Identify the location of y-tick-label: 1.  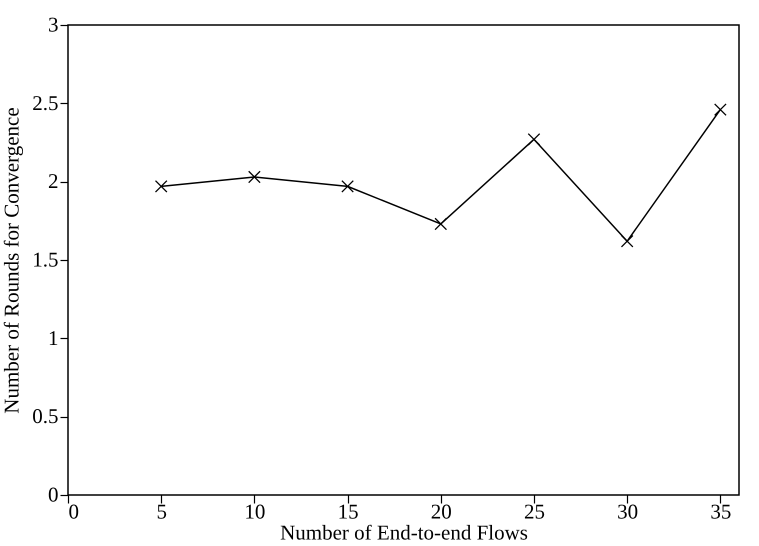
(53, 338).